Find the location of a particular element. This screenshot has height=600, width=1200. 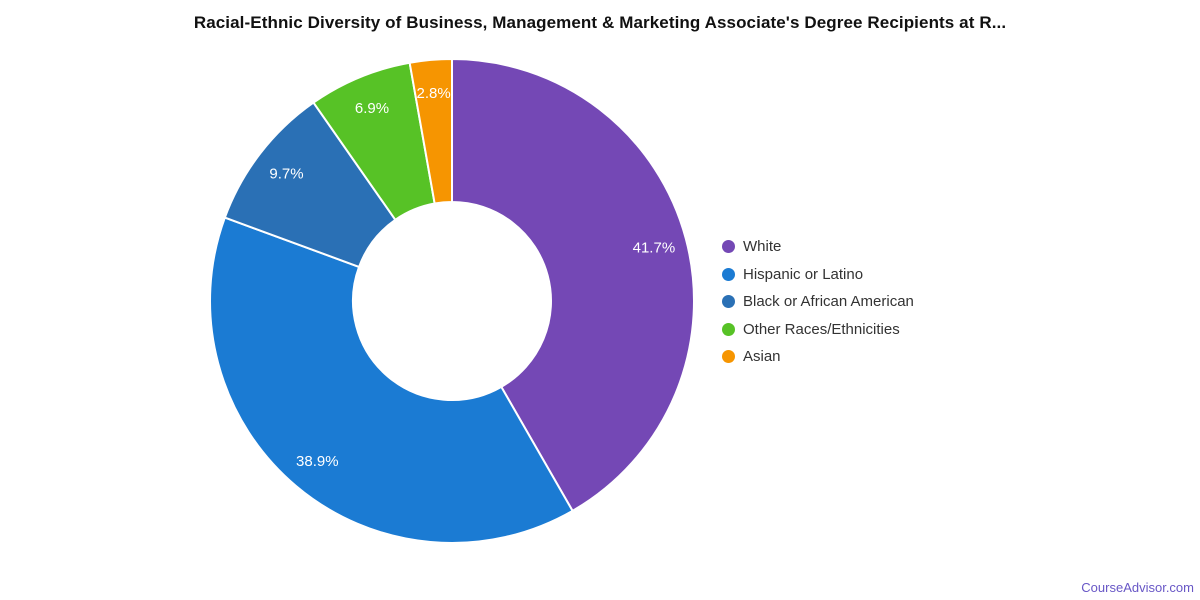

slice-value-label: 41.7% is located at coordinates (654, 247).